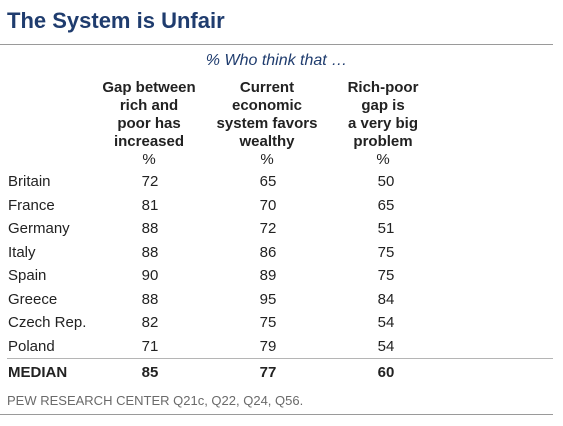  I want to click on table-row: Czech Rep. 82 75 54, so click(280, 323).